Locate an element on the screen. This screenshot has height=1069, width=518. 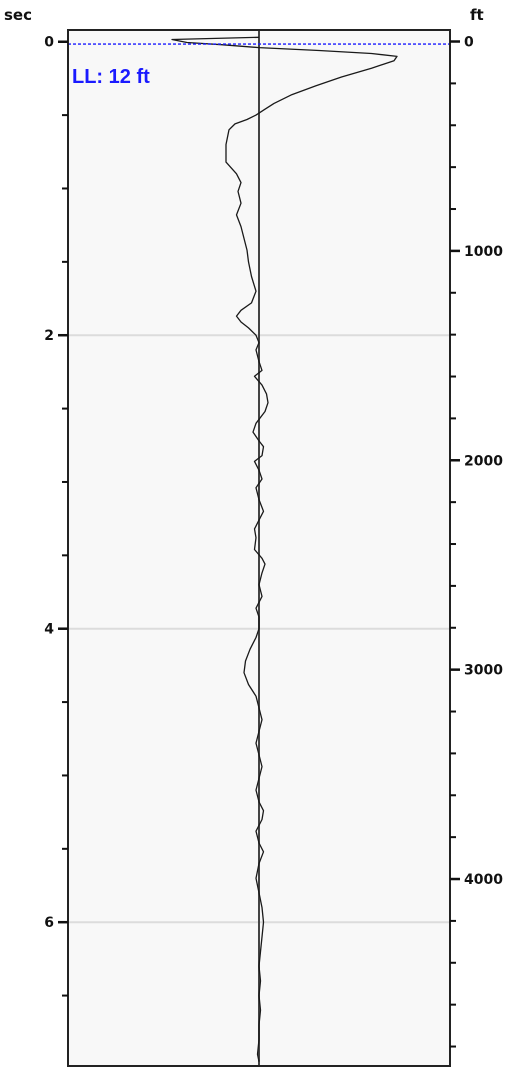
right-tick-label: 4000 is located at coordinates (483, 880).